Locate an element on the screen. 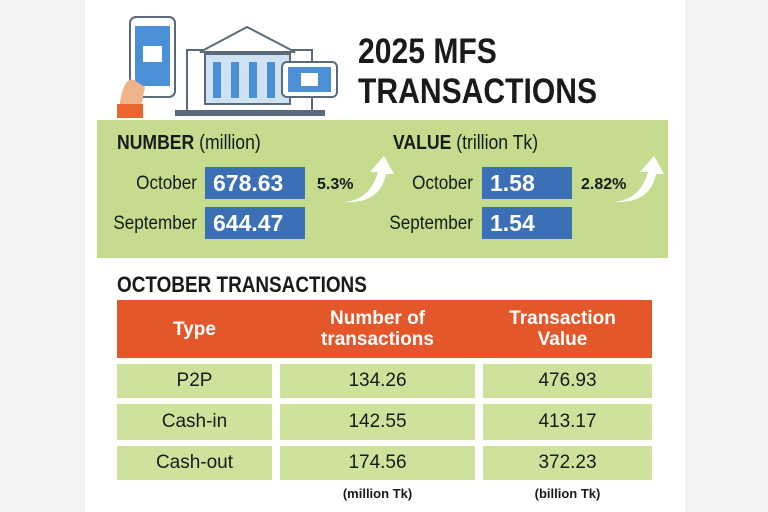 The height and width of the screenshot is (512, 768). header-cell: Transaction Value is located at coordinates (562, 329).